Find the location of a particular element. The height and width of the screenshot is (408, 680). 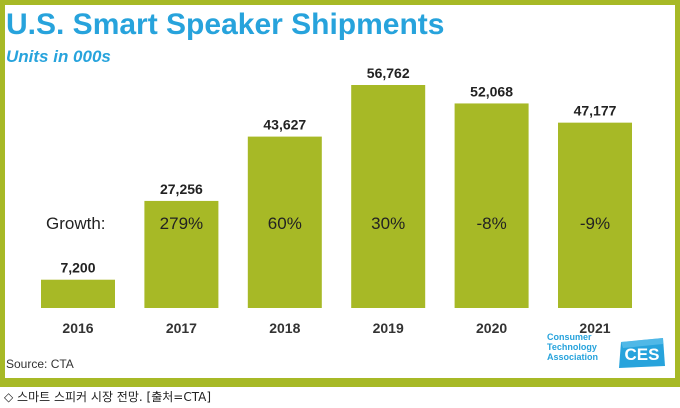

ces-logo-icon: CES is located at coordinates (642, 353).